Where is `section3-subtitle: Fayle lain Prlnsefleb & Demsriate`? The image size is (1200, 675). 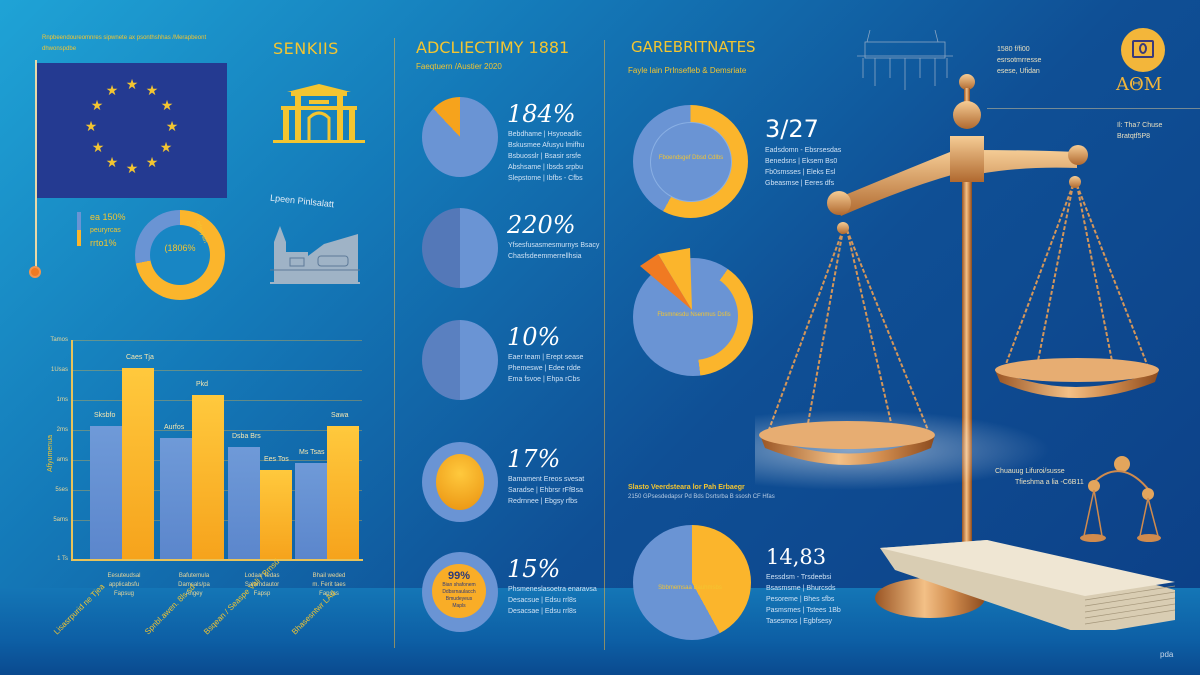 section3-subtitle: Fayle lain Prlnsefleb & Demsriate is located at coordinates (687, 70).